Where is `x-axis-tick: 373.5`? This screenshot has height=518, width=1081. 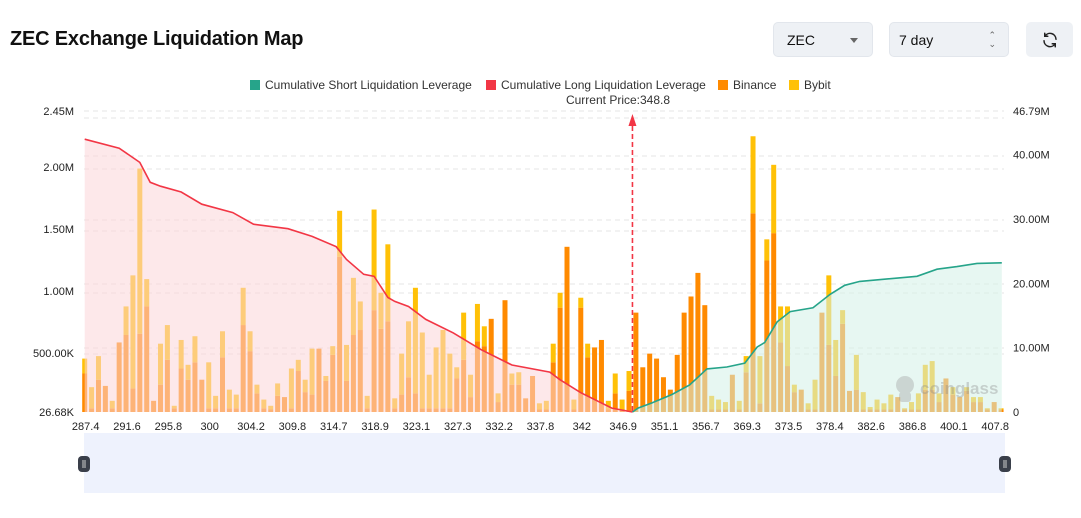 x-axis-tick: 373.5 is located at coordinates (789, 427).